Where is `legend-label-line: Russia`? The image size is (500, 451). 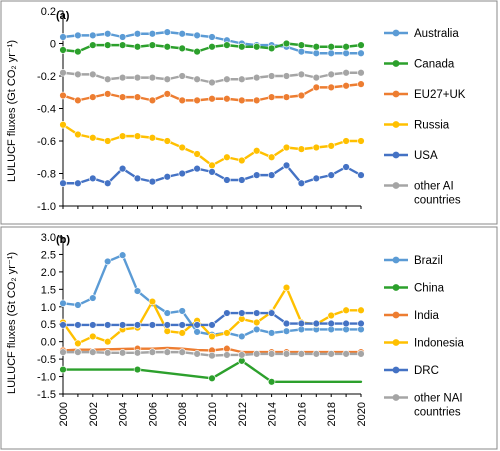
legend-label-line: Russia is located at coordinates (432, 126).